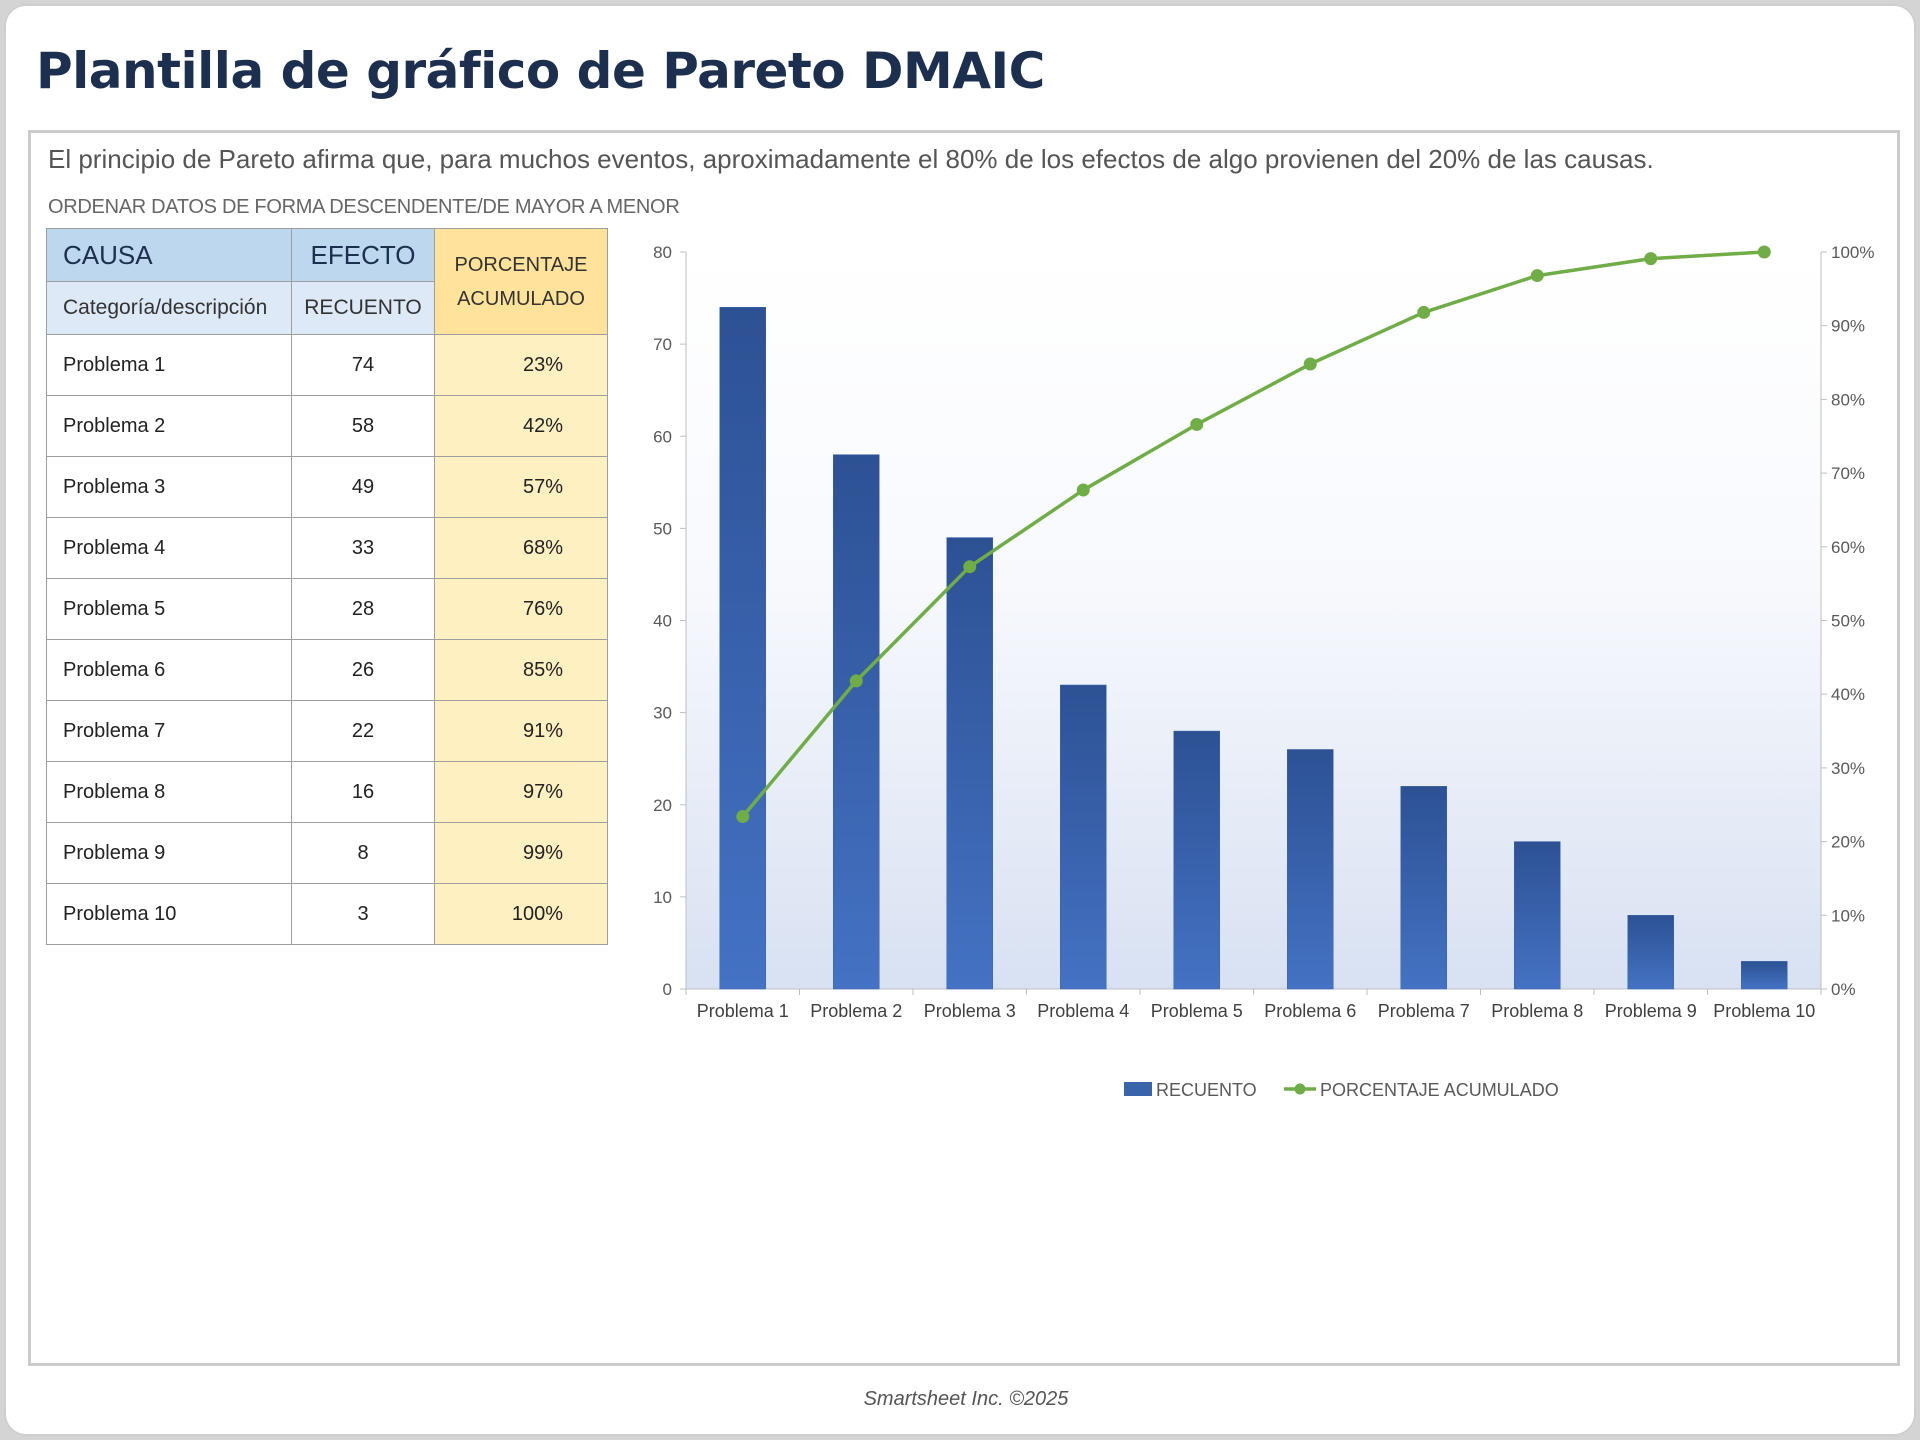 This screenshot has height=1440, width=1920. Describe the element at coordinates (1206, 1090) in the screenshot. I see `legend-bar-label: RECUENTO` at that location.